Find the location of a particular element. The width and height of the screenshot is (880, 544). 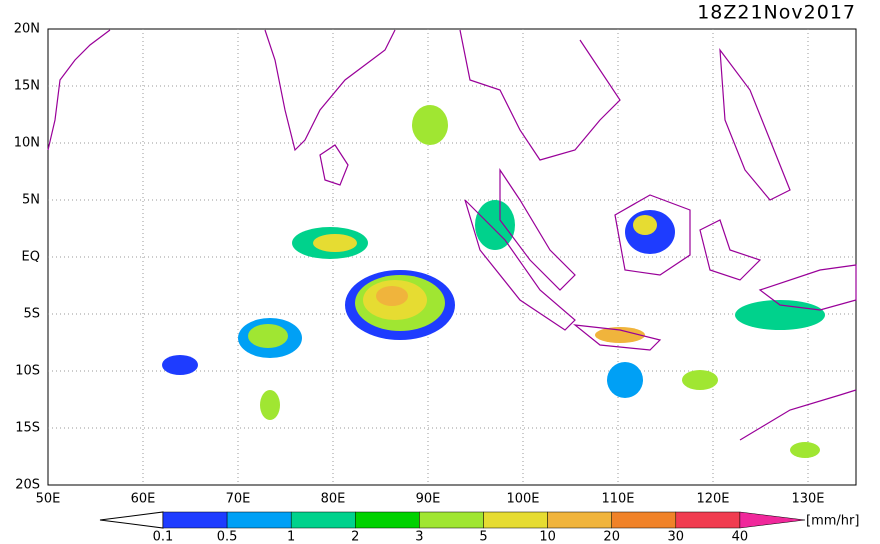

lat-label: 15S is located at coordinates (27, 428).